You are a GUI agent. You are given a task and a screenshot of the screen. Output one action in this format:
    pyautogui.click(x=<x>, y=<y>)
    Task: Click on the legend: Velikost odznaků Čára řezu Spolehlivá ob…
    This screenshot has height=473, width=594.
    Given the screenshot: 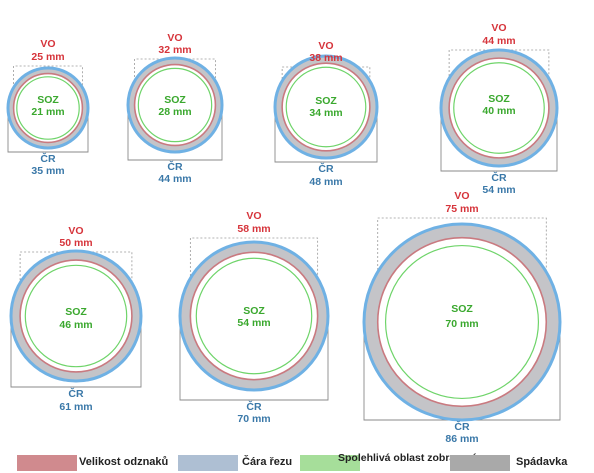 What is the action you would take?
    pyautogui.click(x=297, y=461)
    